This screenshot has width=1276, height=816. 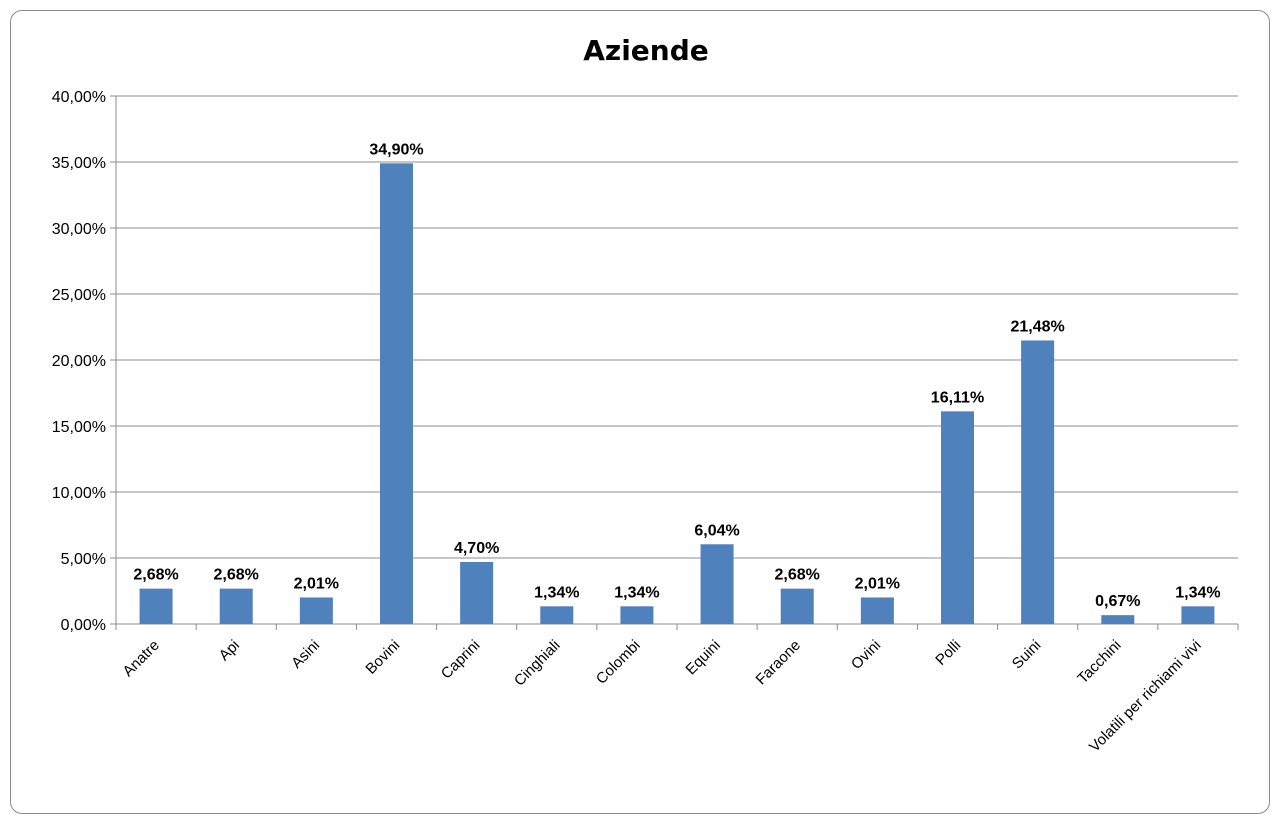 I want to click on x-tick-label: Caprini, so click(x=461, y=660).